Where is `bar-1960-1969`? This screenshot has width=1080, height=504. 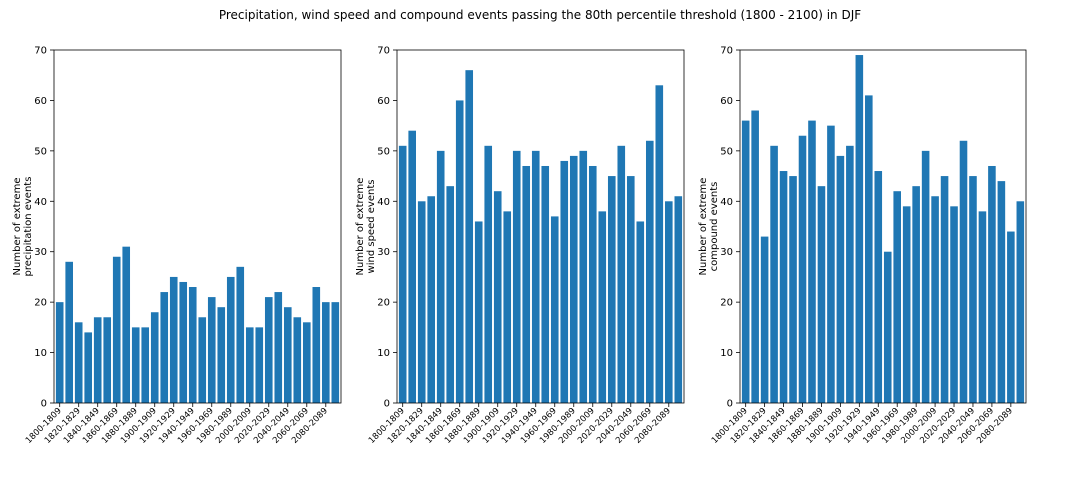
bar-1960-1969 is located at coordinates (897, 297).